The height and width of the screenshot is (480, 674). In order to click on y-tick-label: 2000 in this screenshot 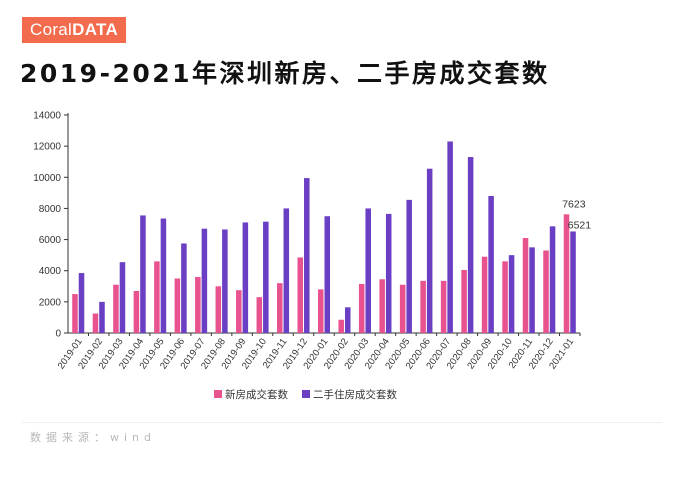, I will do `click(50, 302)`.